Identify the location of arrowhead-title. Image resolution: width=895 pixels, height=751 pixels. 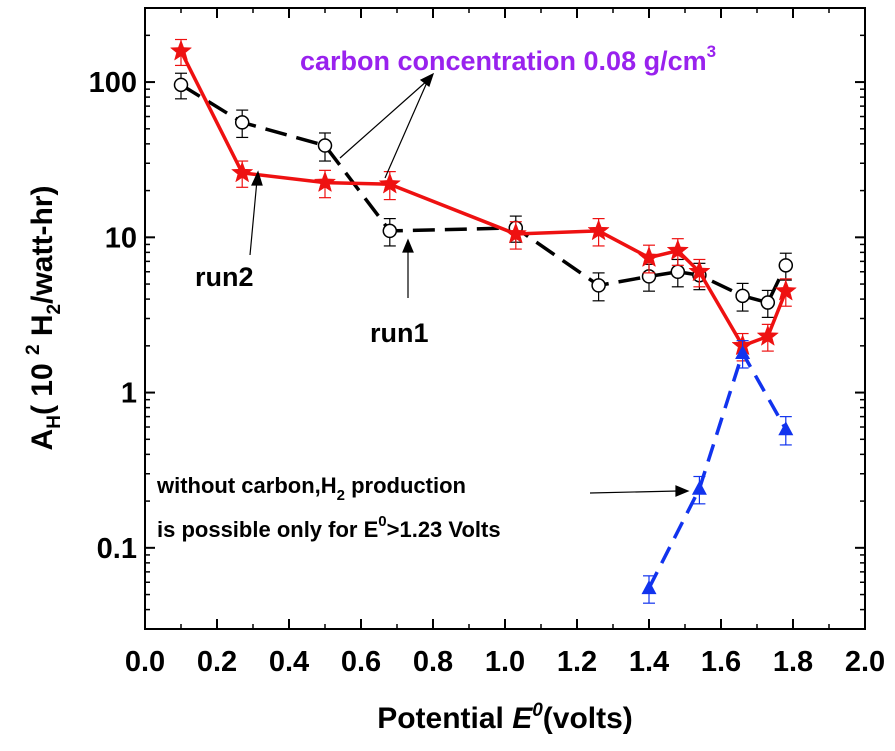
(427, 79).